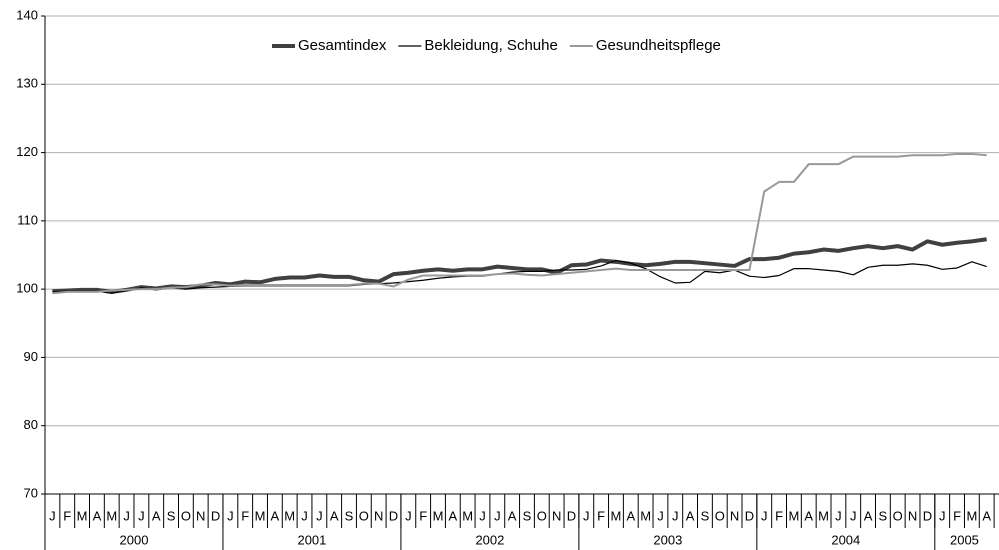  What do you see at coordinates (845, 539) in the screenshot?
I see `year-label: 2004` at bounding box center [845, 539].